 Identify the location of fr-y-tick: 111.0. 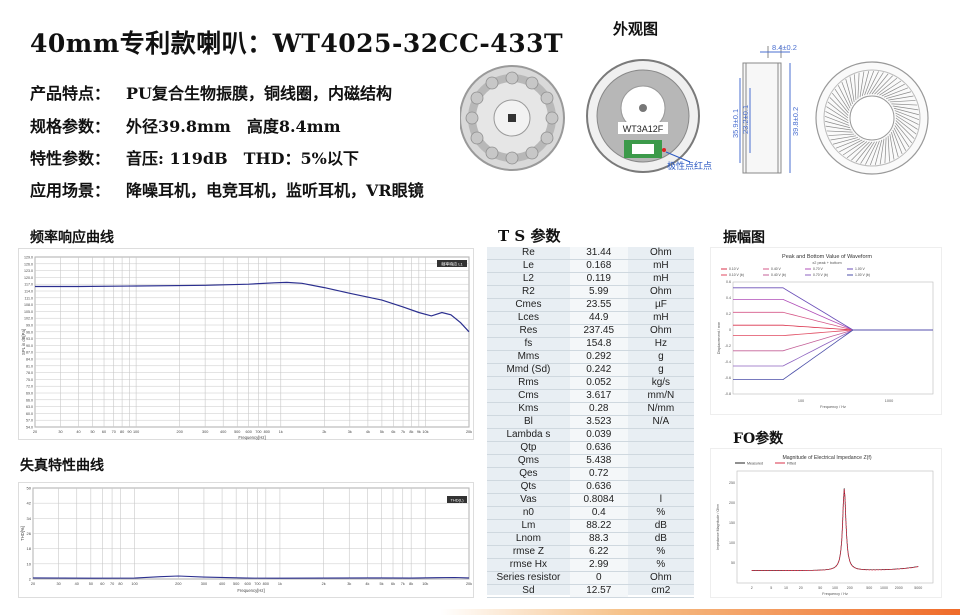
(29, 298).